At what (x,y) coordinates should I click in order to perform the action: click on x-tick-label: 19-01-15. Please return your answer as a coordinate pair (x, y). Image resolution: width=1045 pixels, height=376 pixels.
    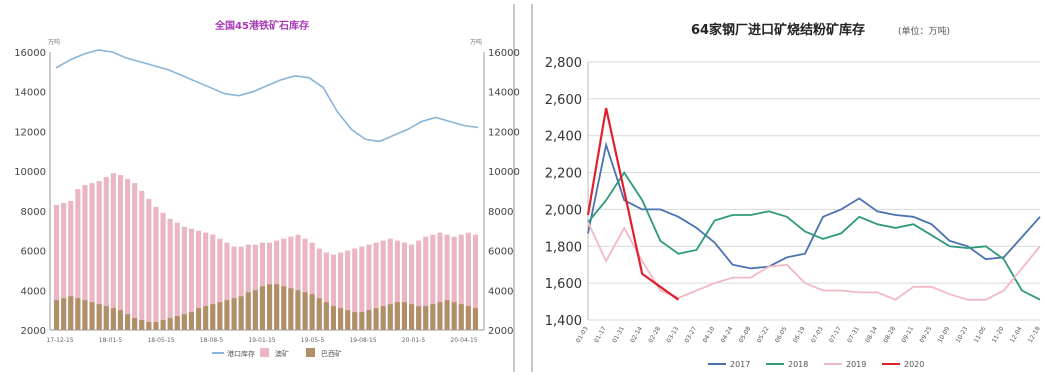
    Looking at the image, I should click on (261, 340).